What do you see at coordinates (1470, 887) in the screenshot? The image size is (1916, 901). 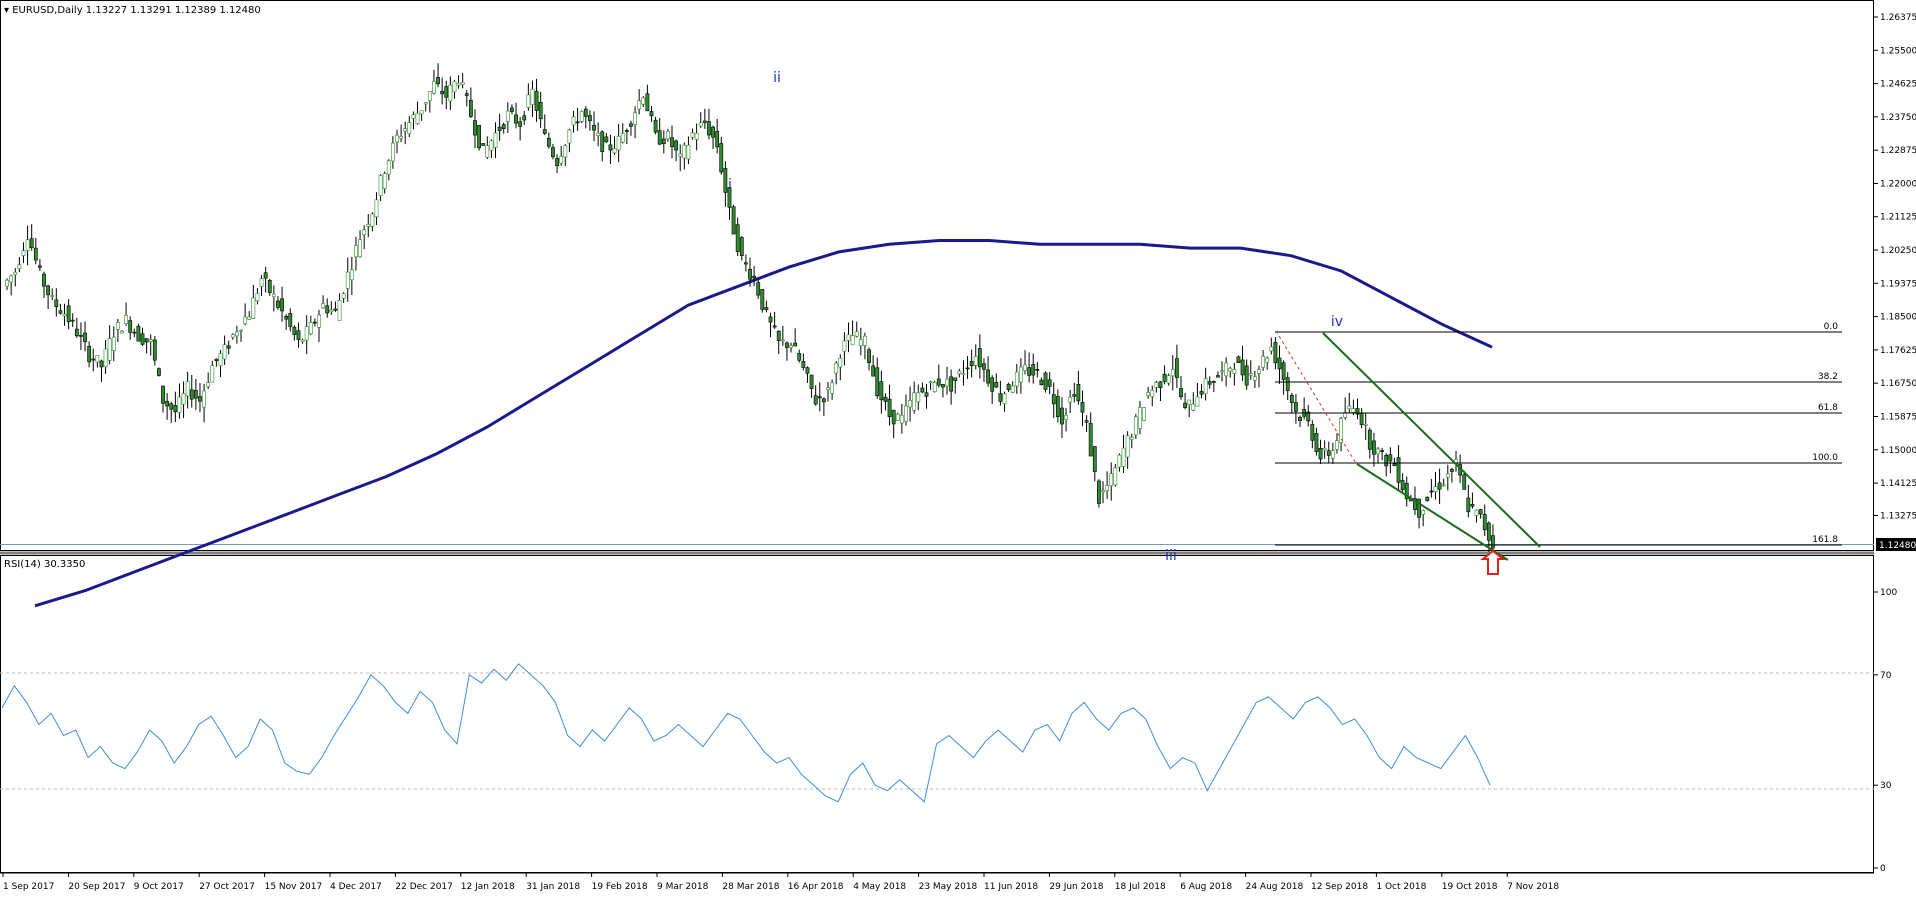 I see `time-tick-label: 19 Oct 2018` at bounding box center [1470, 887].